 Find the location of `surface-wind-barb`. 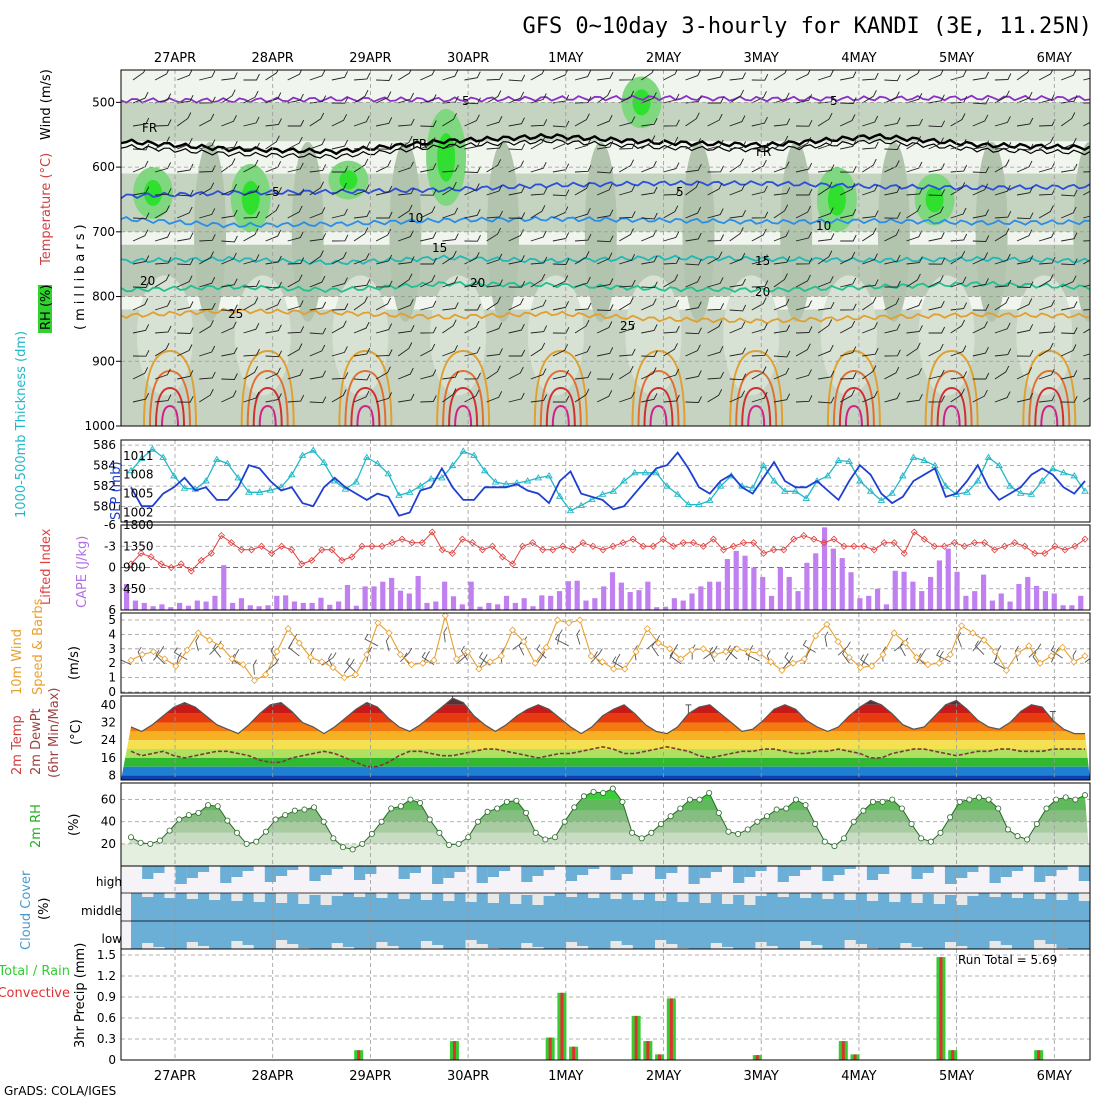

surface-wind-barb is located at coordinates (943, 656).